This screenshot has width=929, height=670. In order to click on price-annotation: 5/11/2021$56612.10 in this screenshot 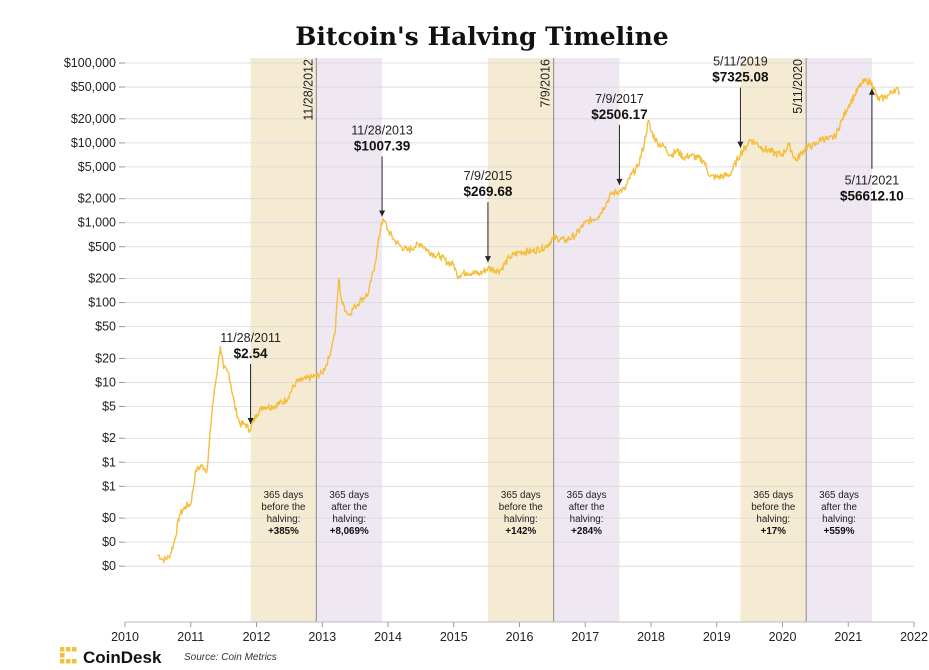, I will do `click(872, 146)`.